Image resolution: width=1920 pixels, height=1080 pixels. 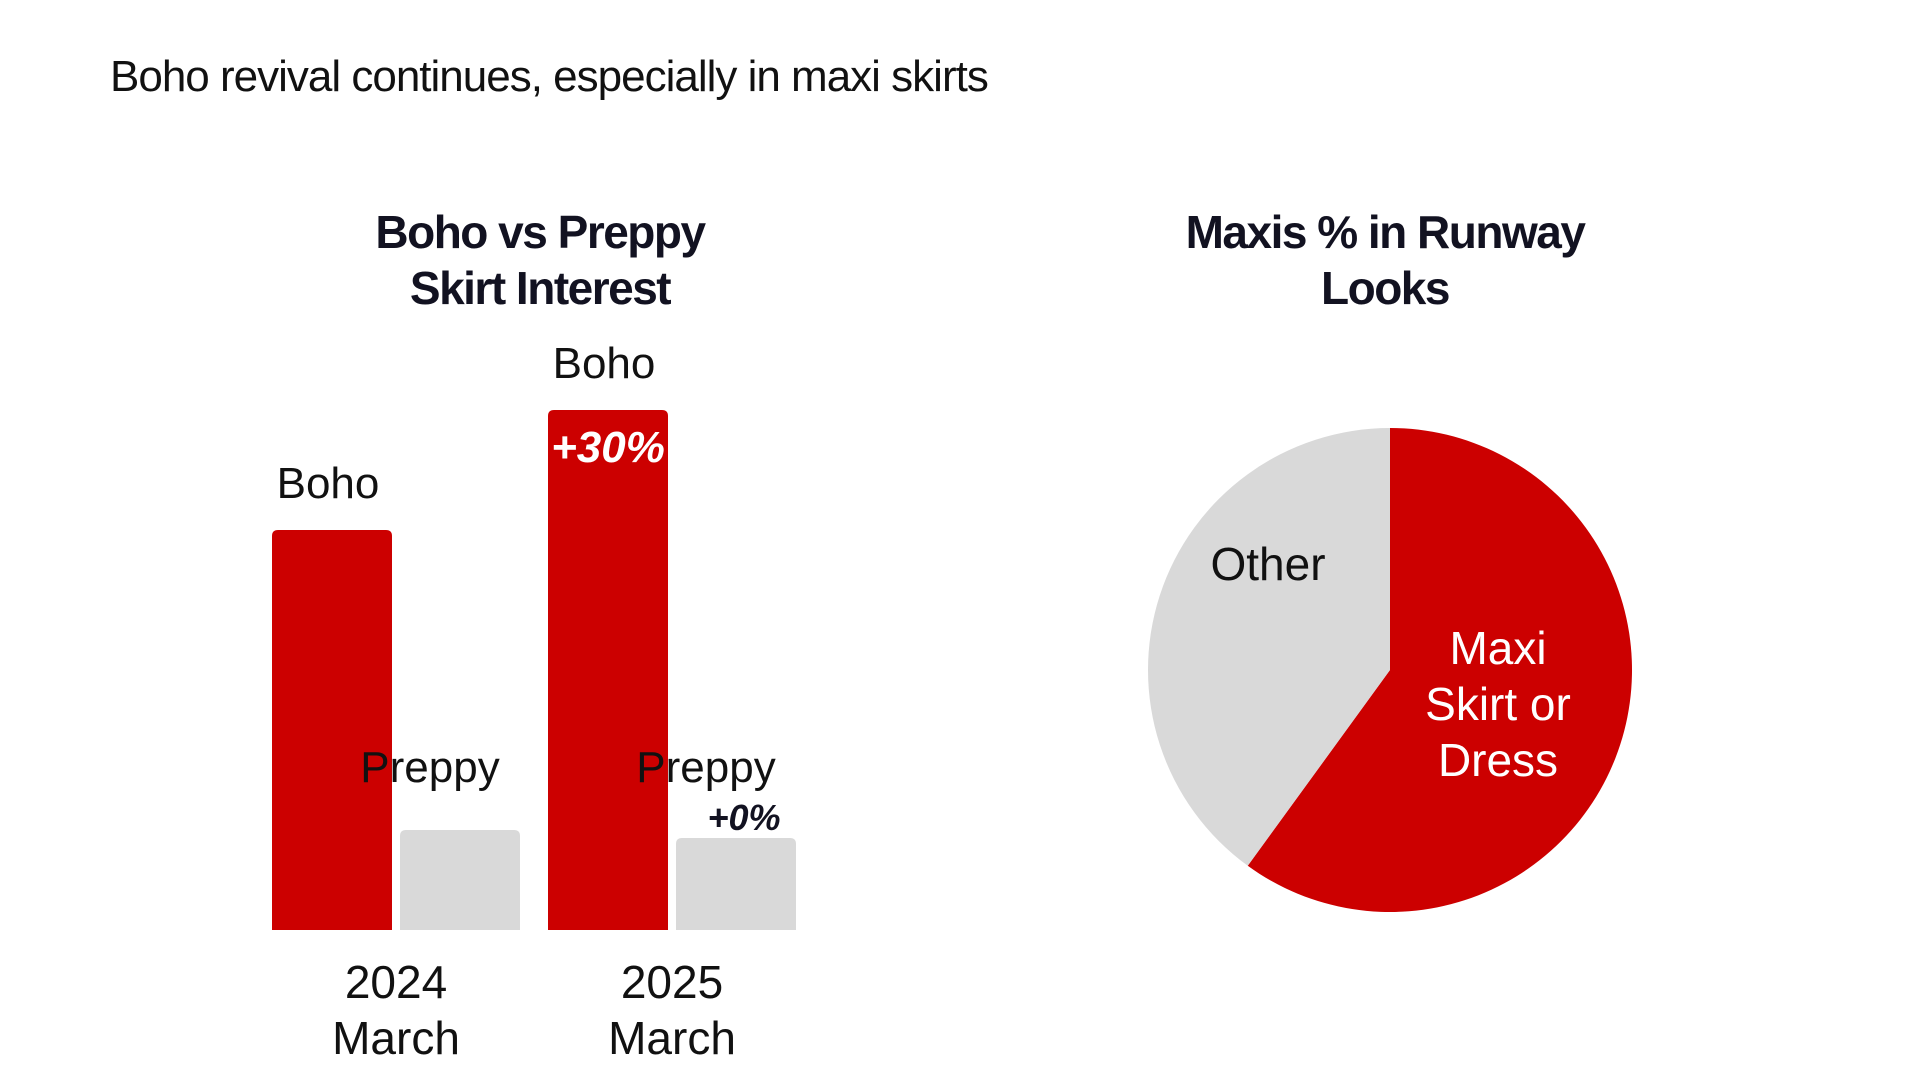 I want to click on bar-label-preppy-2024: Preppy, so click(x=429, y=767).